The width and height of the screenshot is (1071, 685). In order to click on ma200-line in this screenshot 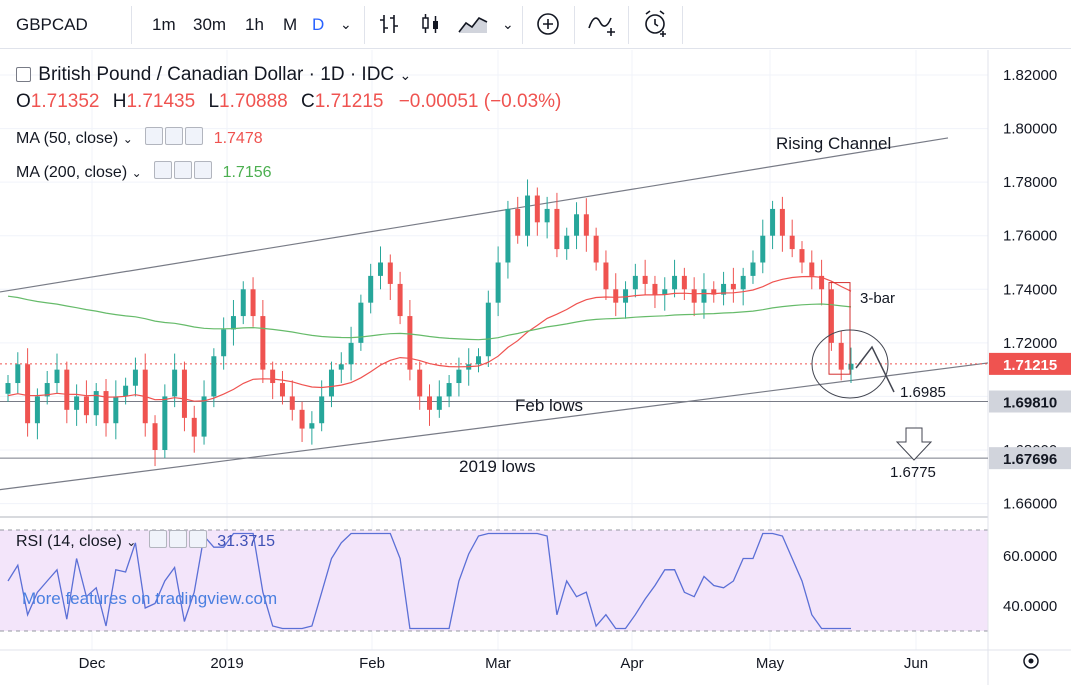, I will do `click(429, 318)`.